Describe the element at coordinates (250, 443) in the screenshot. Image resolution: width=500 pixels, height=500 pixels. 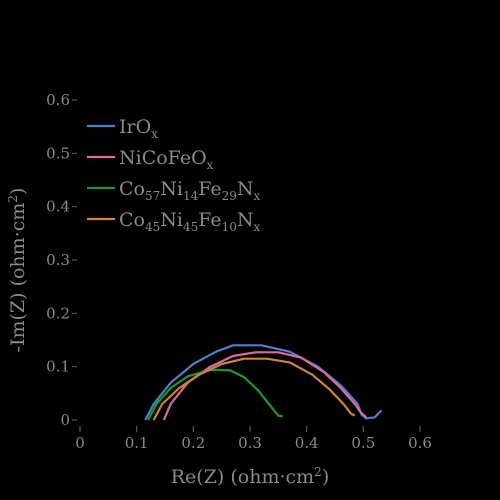
I see `x-tick-label: 0.3` at that location.